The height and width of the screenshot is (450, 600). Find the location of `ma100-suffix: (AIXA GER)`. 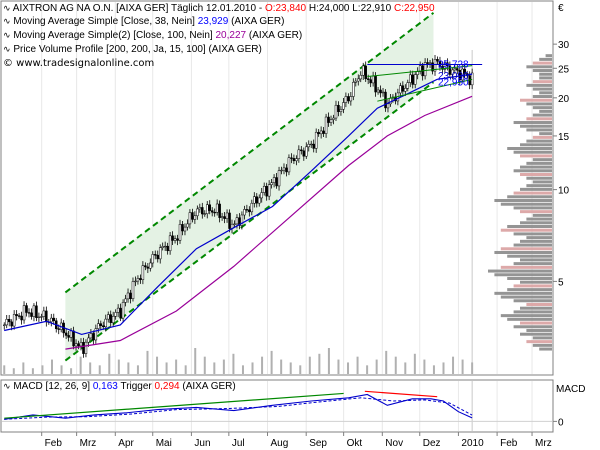

ma100-suffix: (AIXA GER) is located at coordinates (275, 35).